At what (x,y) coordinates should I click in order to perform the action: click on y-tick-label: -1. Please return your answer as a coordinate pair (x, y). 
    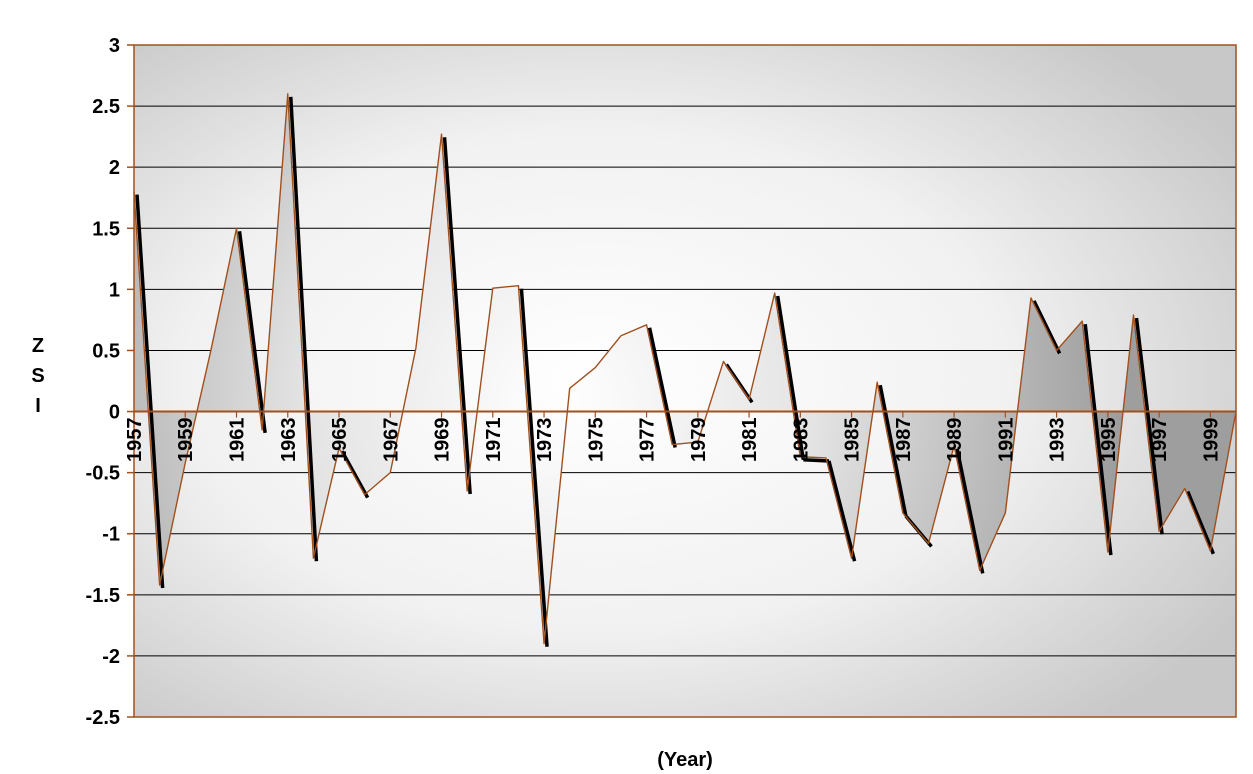
    Looking at the image, I should click on (111, 535).